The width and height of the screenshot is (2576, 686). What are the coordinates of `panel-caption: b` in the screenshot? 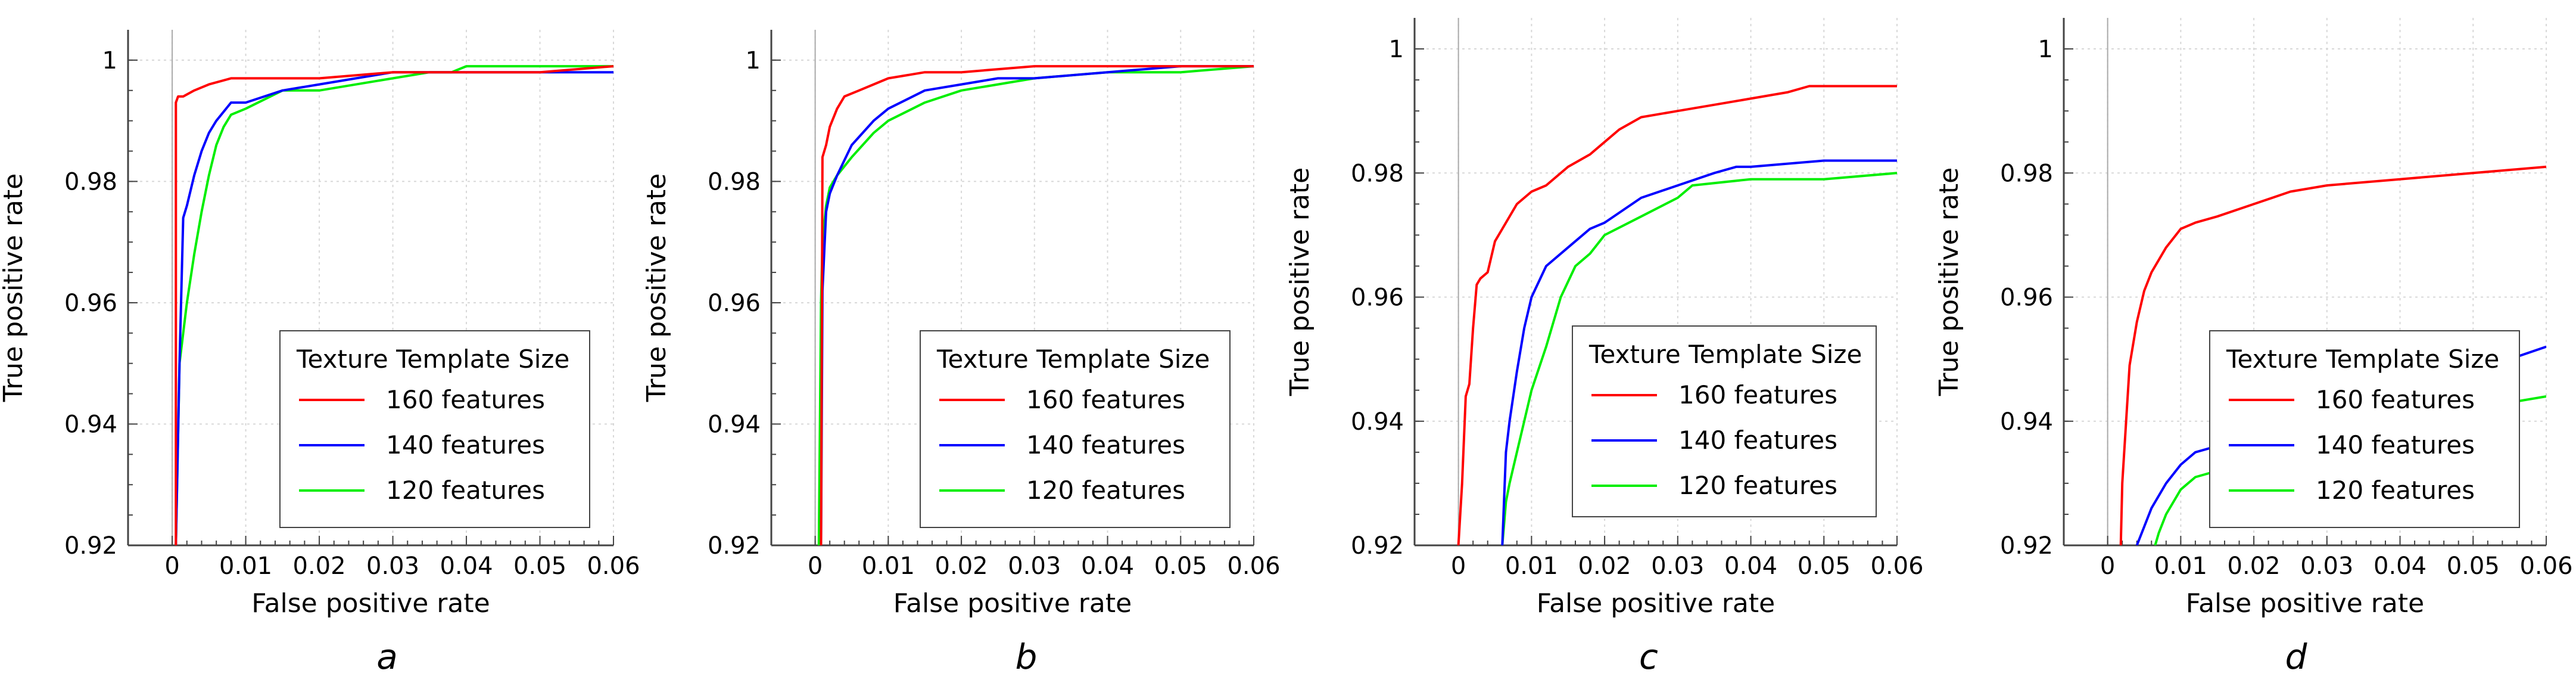 It's located at (1027, 657).